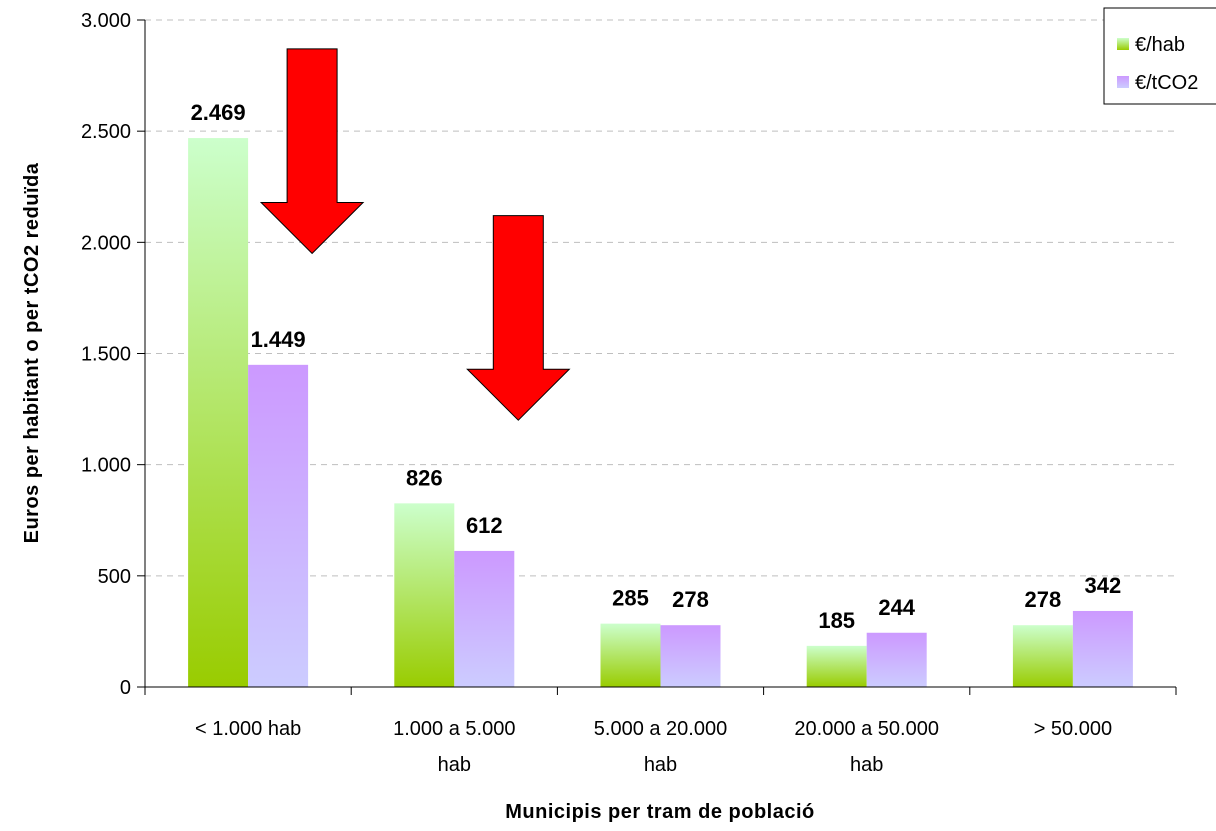  I want to click on legend-swatch-hab, so click(1123, 44).